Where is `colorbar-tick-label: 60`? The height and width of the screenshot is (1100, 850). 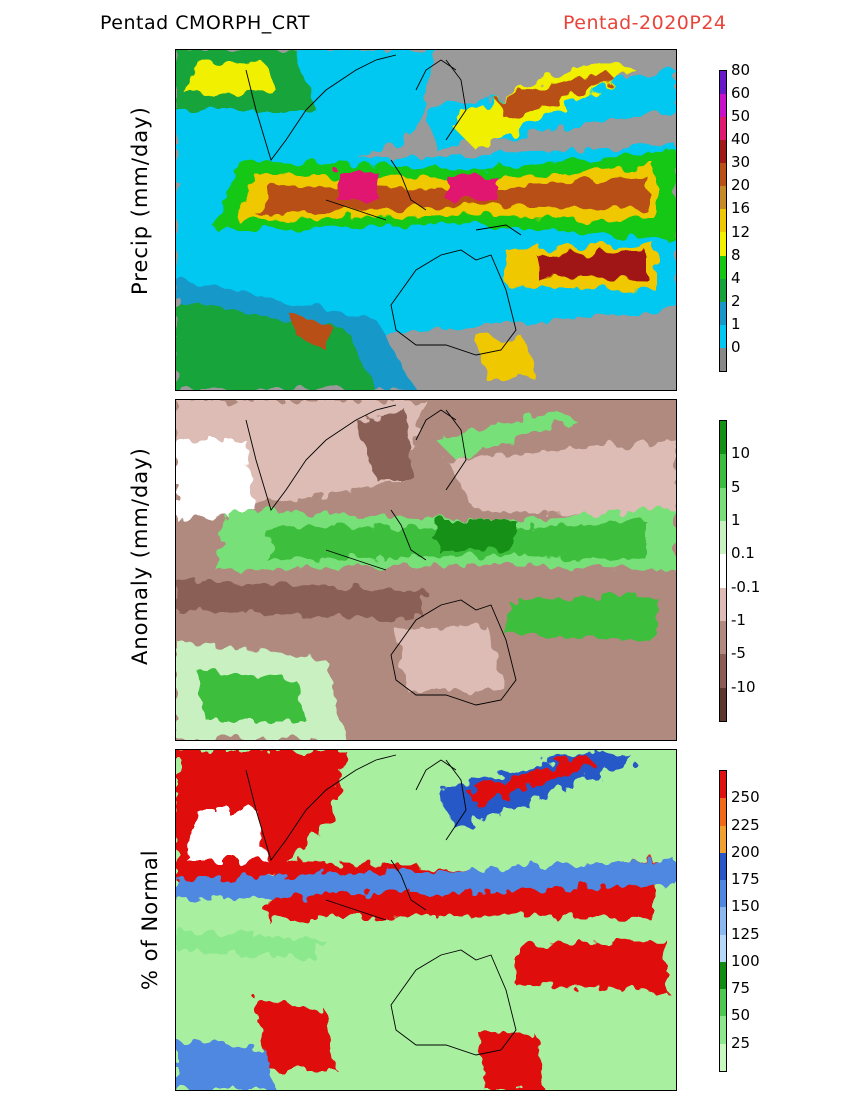
colorbar-tick-label: 60 is located at coordinates (741, 93).